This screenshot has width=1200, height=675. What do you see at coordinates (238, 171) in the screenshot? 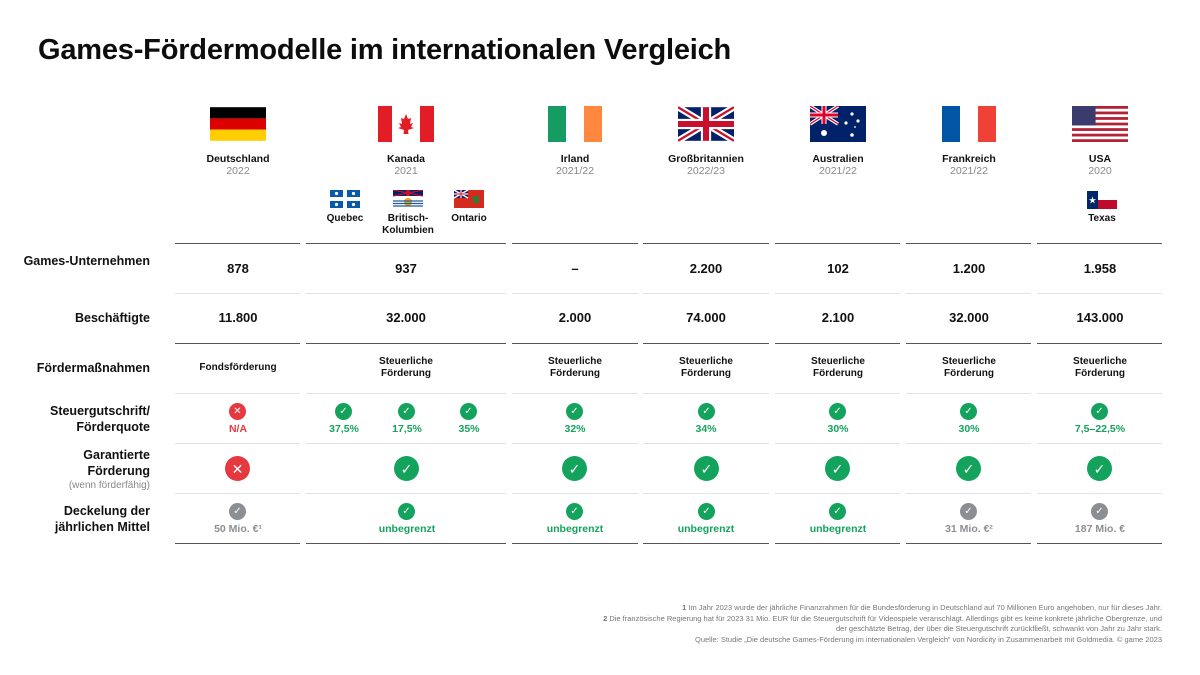
I see `country-year: 2022` at bounding box center [238, 171].